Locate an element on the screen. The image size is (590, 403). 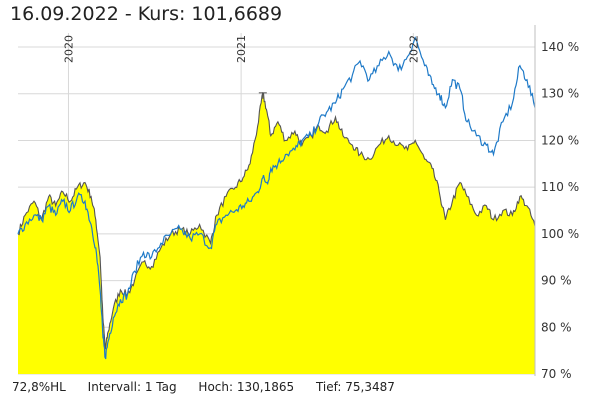
x-tick-label: 2020 is located at coordinates (68, 49).